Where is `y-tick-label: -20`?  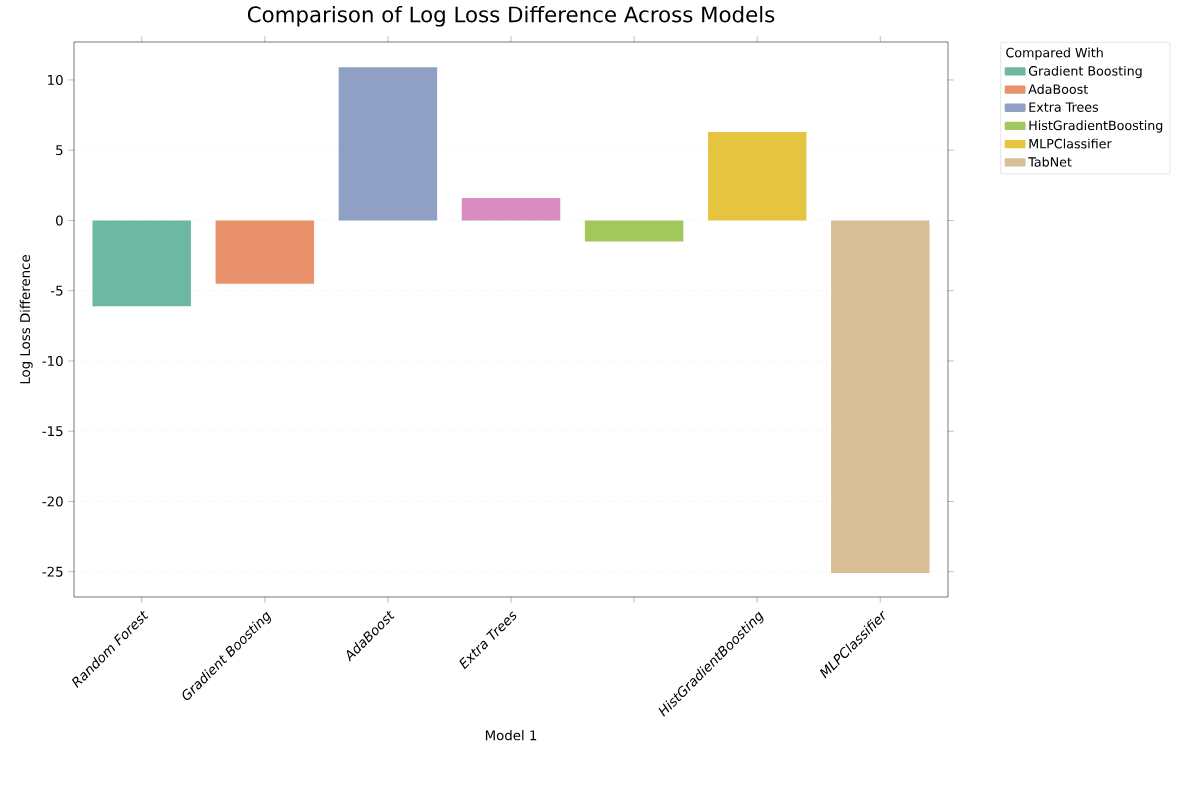 y-tick-label: -20 is located at coordinates (52, 501).